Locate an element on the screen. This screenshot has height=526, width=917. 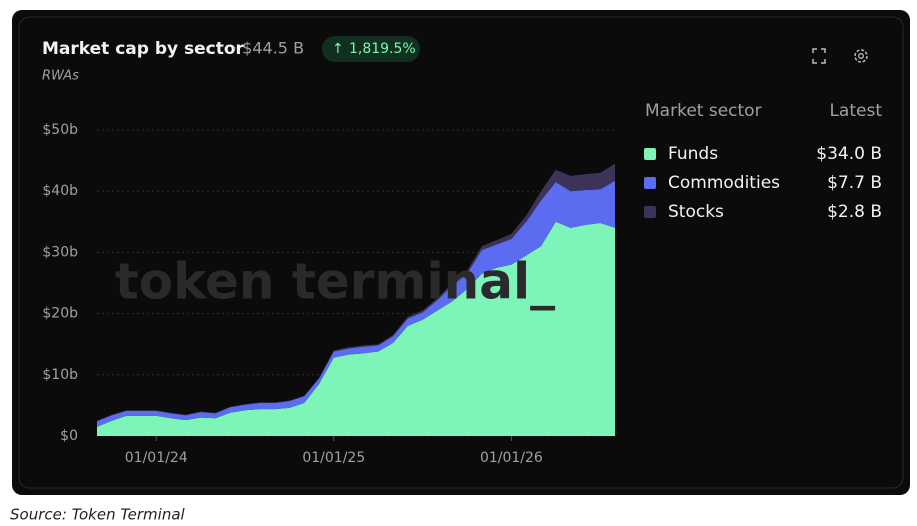
legend-value: $34.0 B is located at coordinates (849, 154).